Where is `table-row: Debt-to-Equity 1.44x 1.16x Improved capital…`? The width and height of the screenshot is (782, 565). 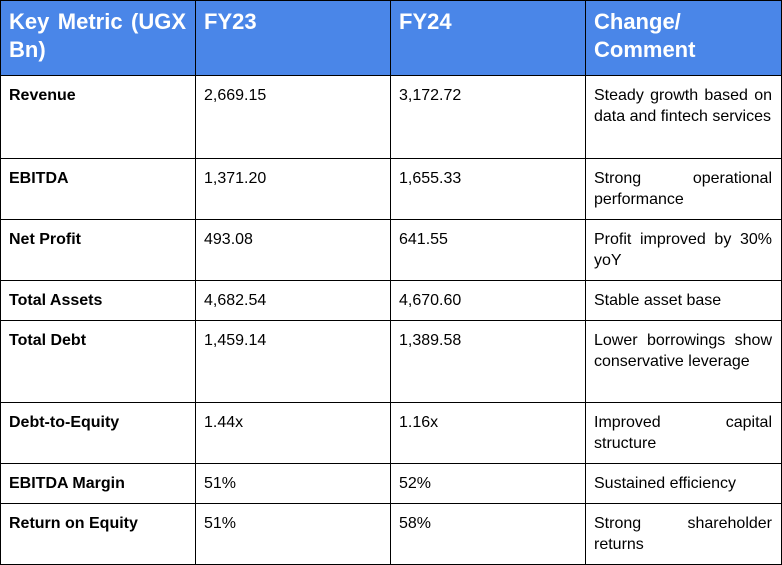
table-row: Debt-to-Equity 1.44x 1.16x Improved capital… is located at coordinates (391, 433).